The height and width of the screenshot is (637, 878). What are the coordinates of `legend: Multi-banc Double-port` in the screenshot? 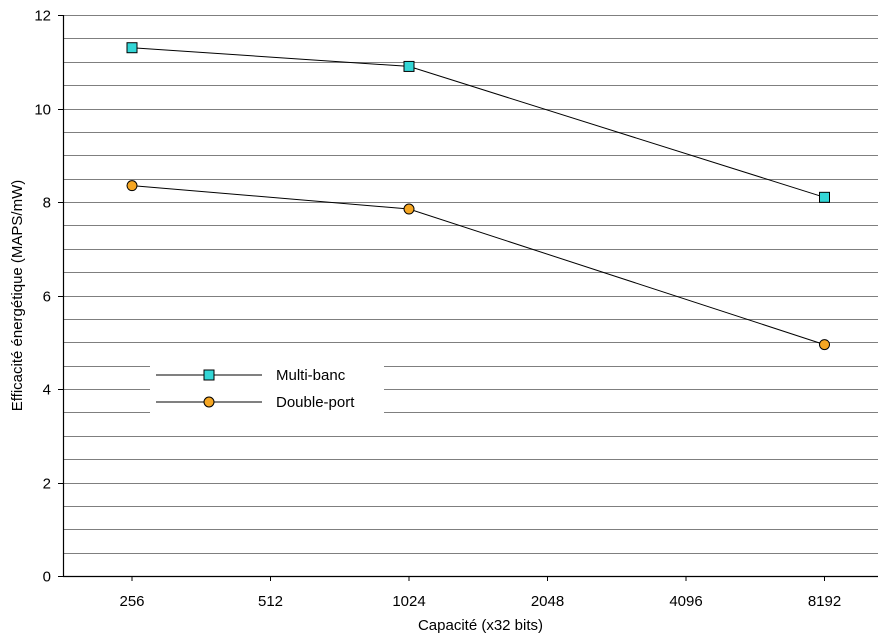 It's located at (267, 388).